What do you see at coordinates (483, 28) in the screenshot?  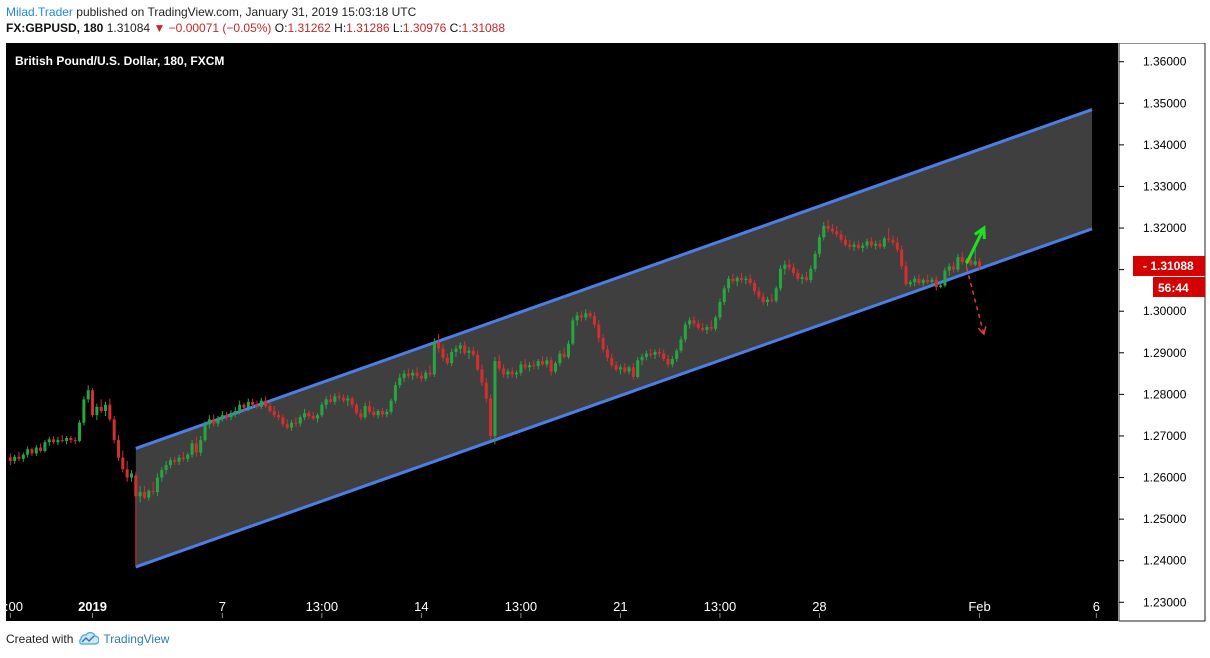 I see `close-value: 1.31088` at bounding box center [483, 28].